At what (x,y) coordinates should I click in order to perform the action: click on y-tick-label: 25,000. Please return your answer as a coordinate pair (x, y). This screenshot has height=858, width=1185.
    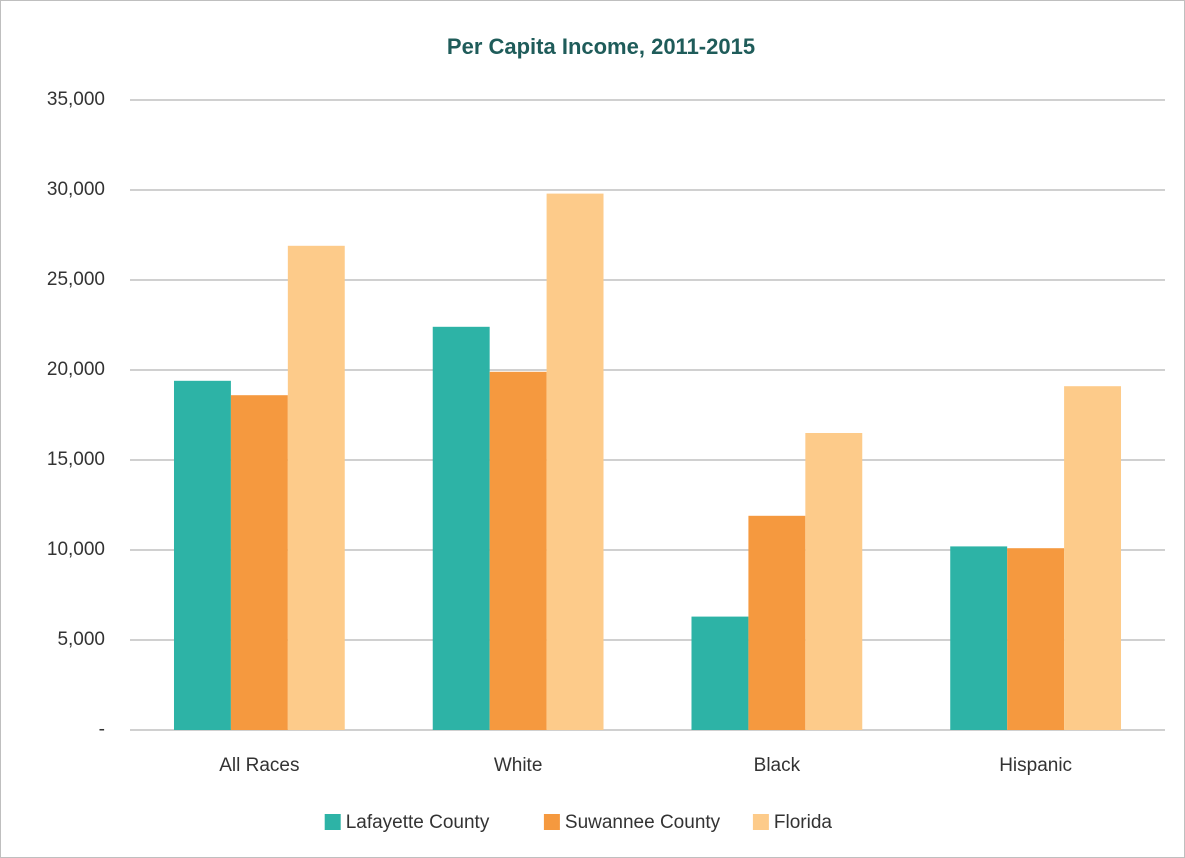
    Looking at the image, I should click on (76, 279).